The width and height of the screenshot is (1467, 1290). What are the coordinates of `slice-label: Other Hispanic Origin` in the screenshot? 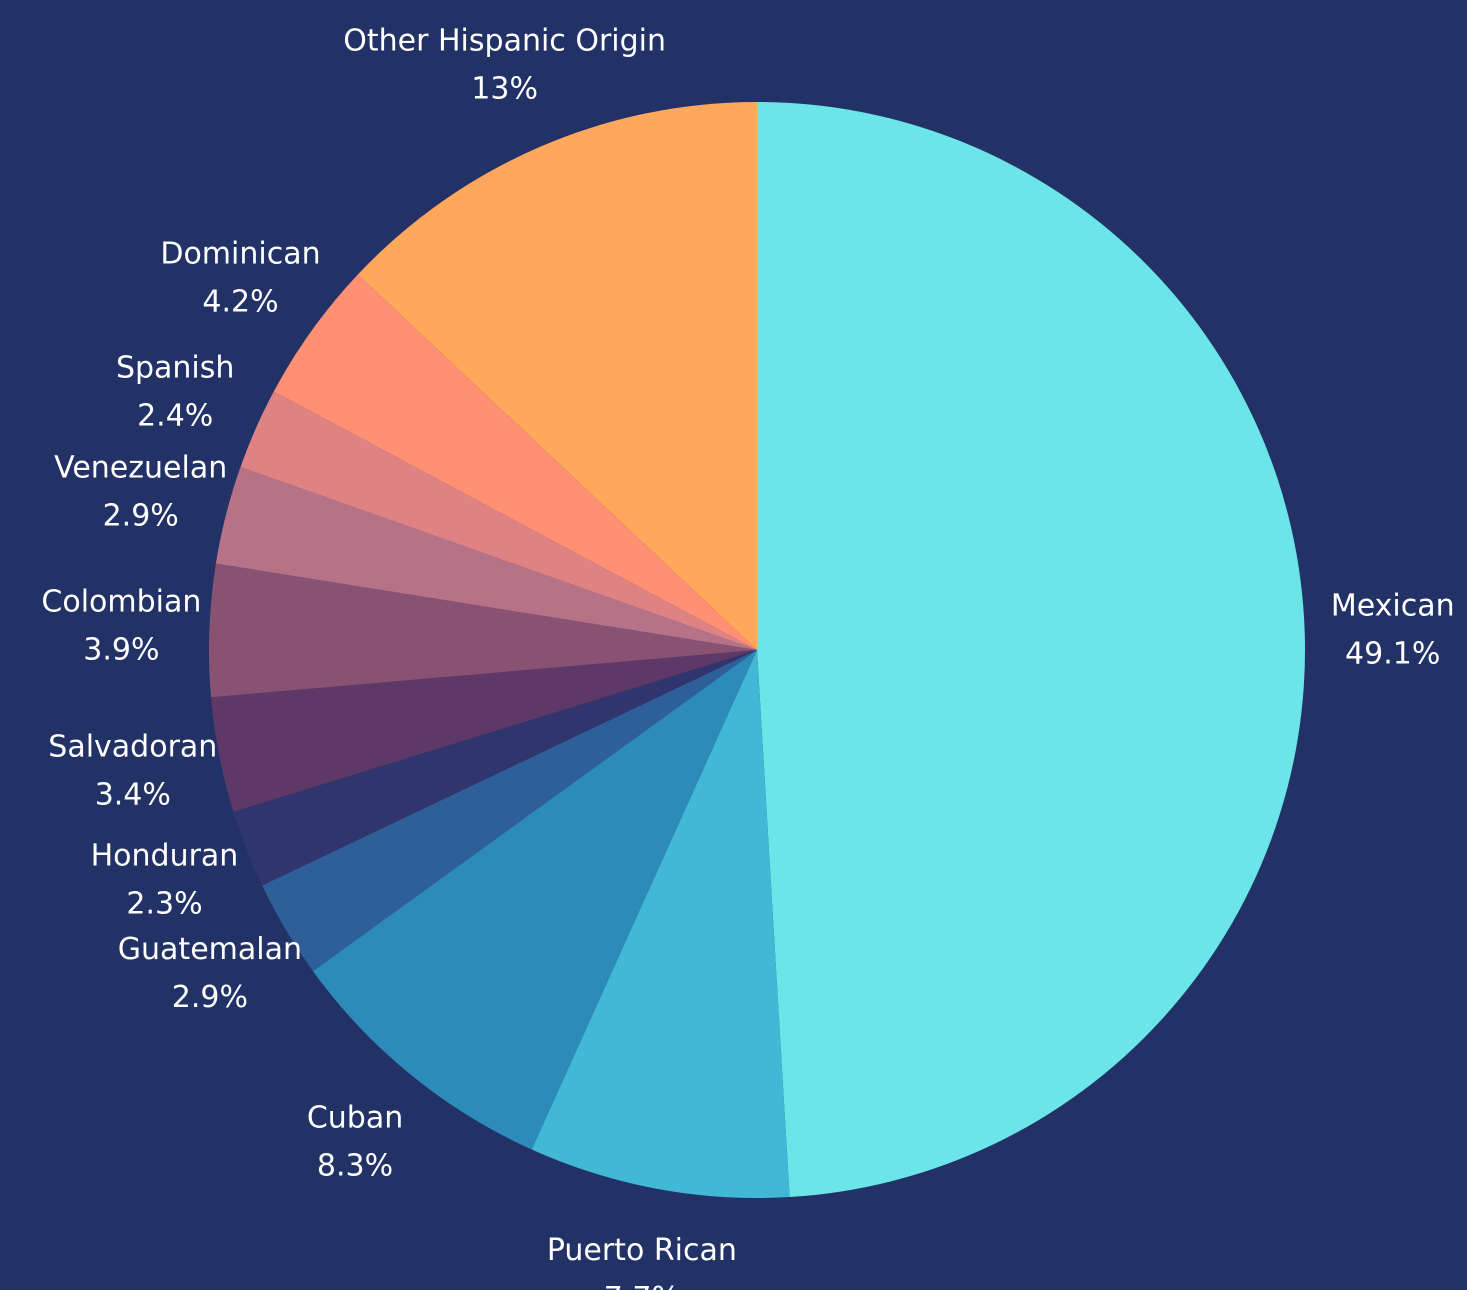 It's located at (504, 41).